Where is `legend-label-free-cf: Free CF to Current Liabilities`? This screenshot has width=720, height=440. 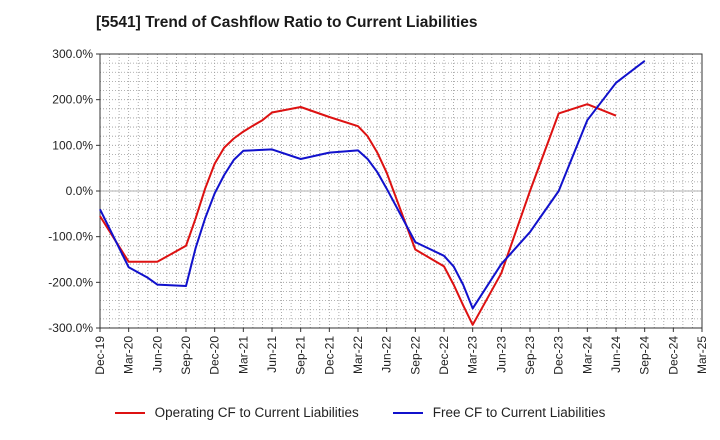 legend-label-free-cf: Free CF to Current Liabilities is located at coordinates (519, 412).